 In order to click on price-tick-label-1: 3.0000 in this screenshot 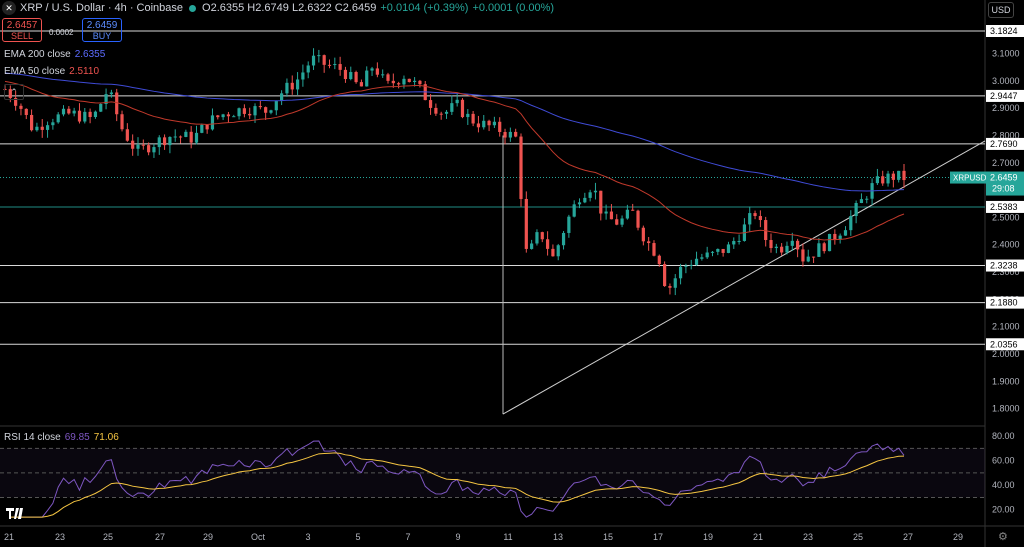, I will do `click(1006, 81)`.